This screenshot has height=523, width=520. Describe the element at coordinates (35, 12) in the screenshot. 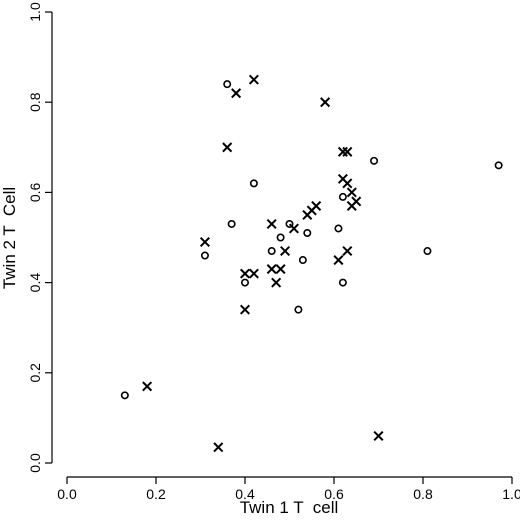

I see `y-tick-label: 1.0` at that location.